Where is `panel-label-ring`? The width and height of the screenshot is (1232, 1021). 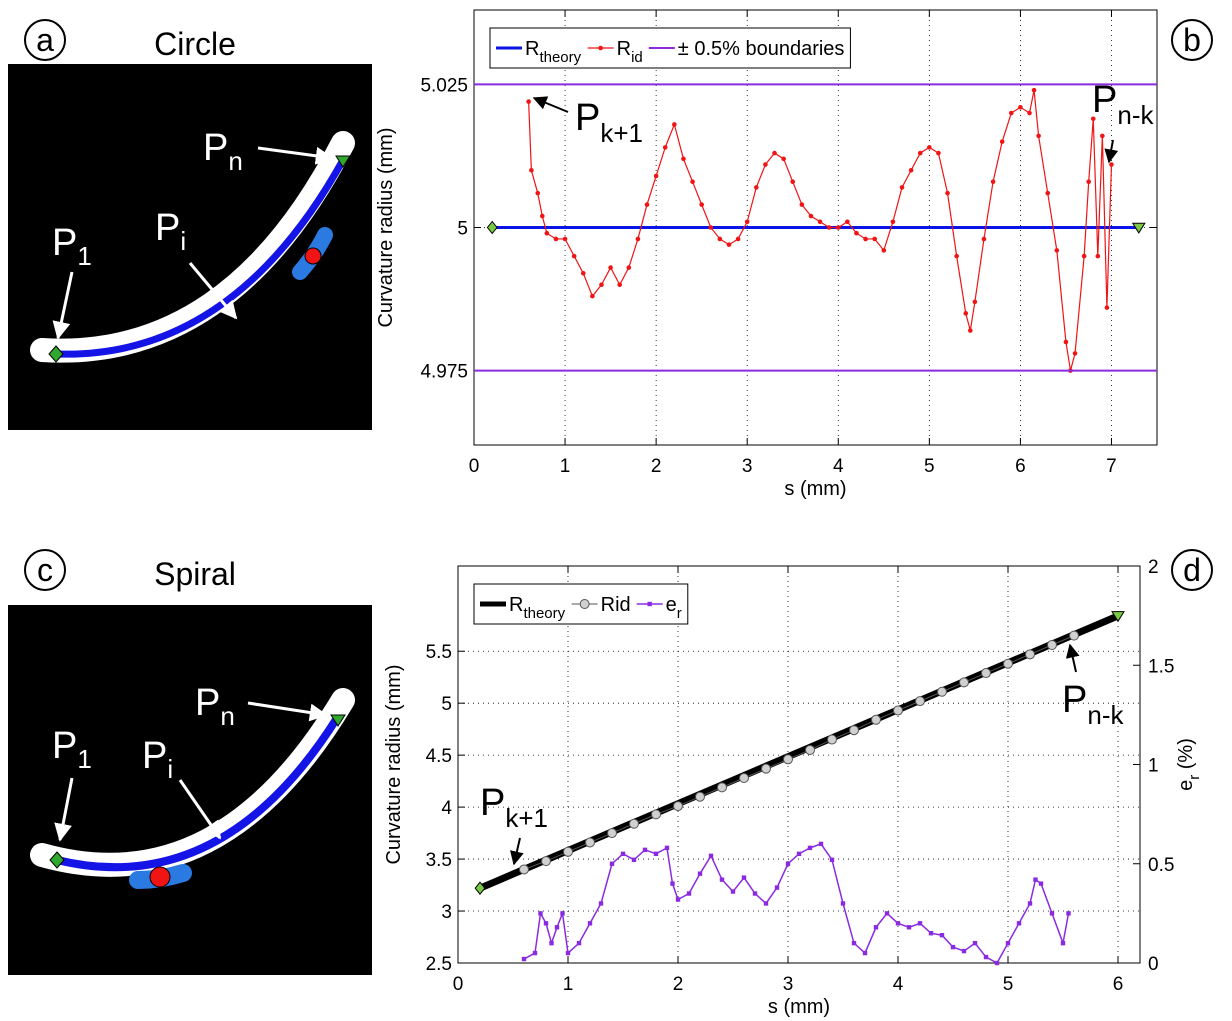
panel-label-ring is located at coordinates (45, 40).